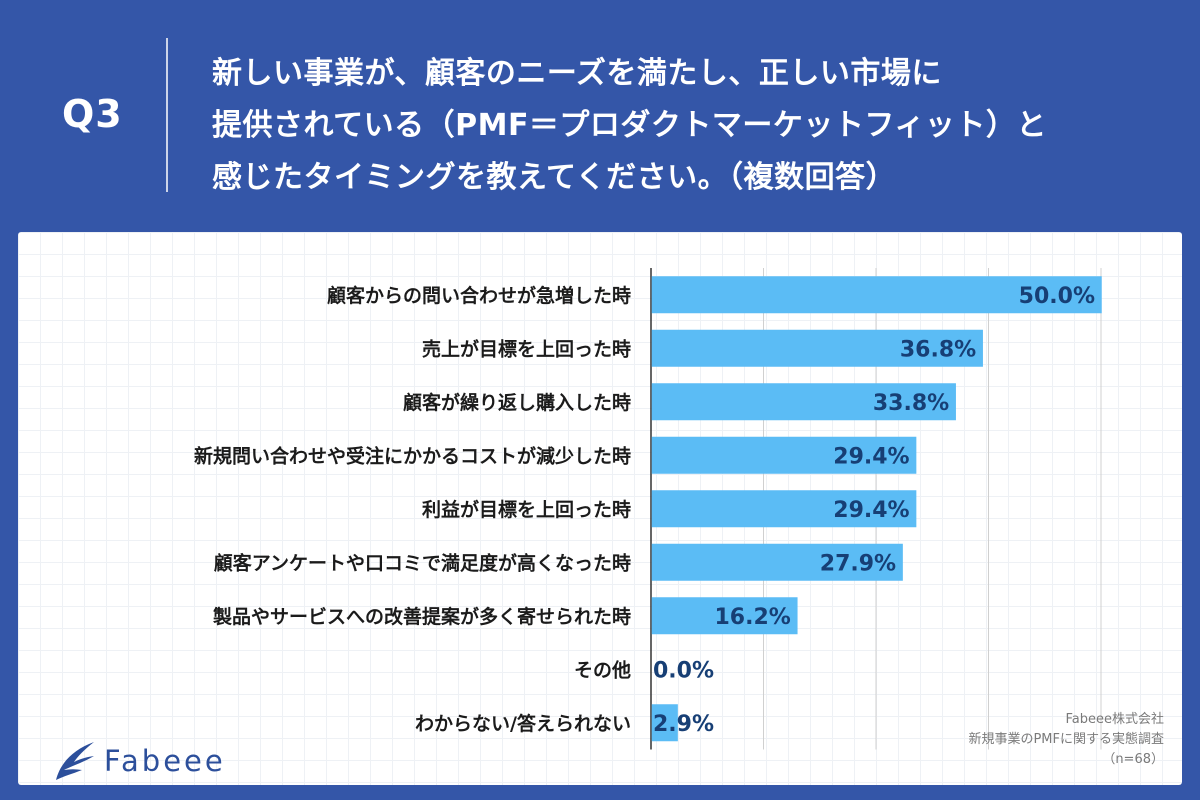  What do you see at coordinates (165, 761) in the screenshot?
I see `logo-text: Fabeee` at bounding box center [165, 761].